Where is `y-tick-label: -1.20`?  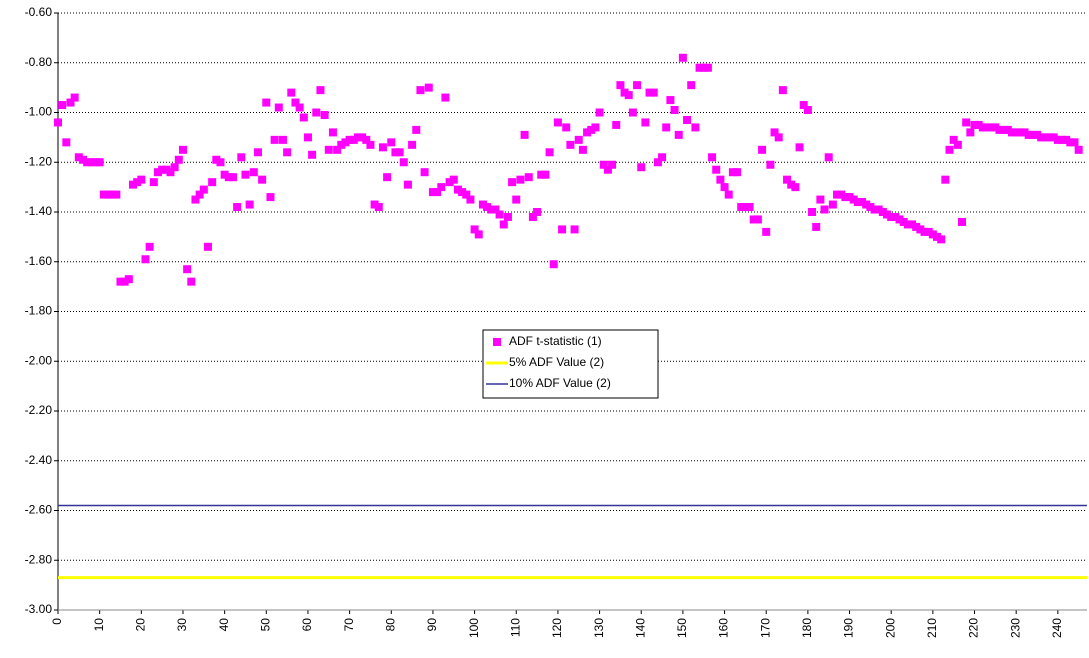 y-tick-label: -1.20 is located at coordinates (39, 161).